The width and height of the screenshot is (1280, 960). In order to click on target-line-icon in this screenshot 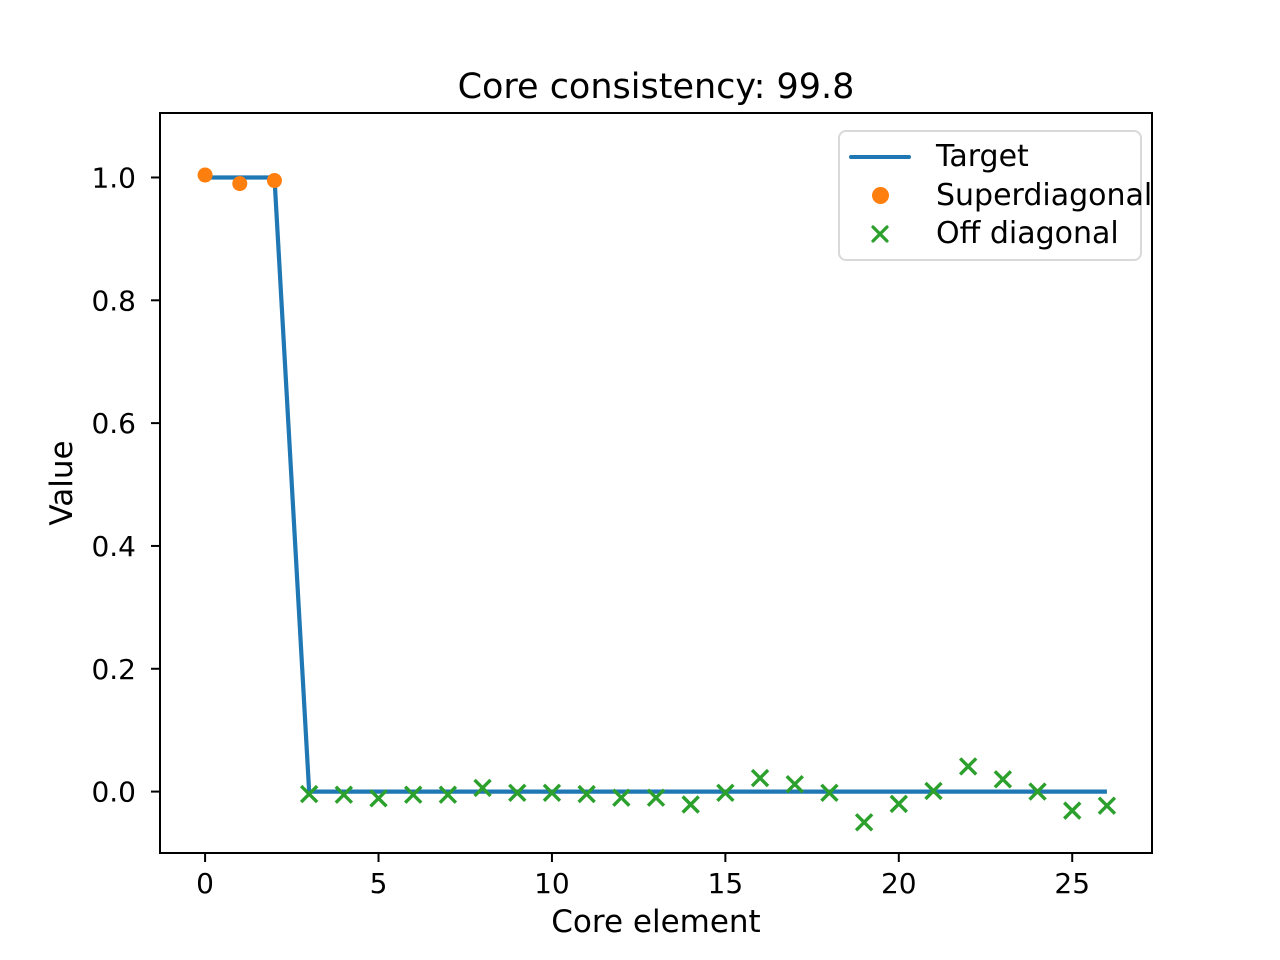, I will do `click(880, 156)`.